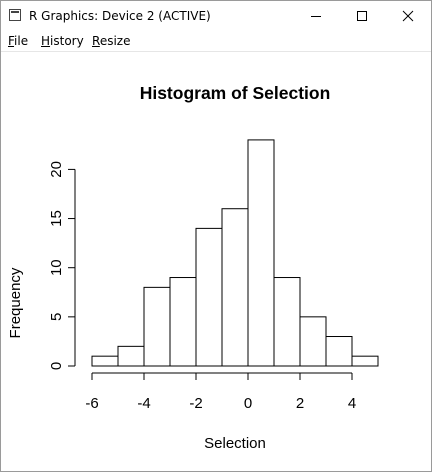 This screenshot has height=472, width=432. I want to click on menu-resize: Resize, so click(111, 41).